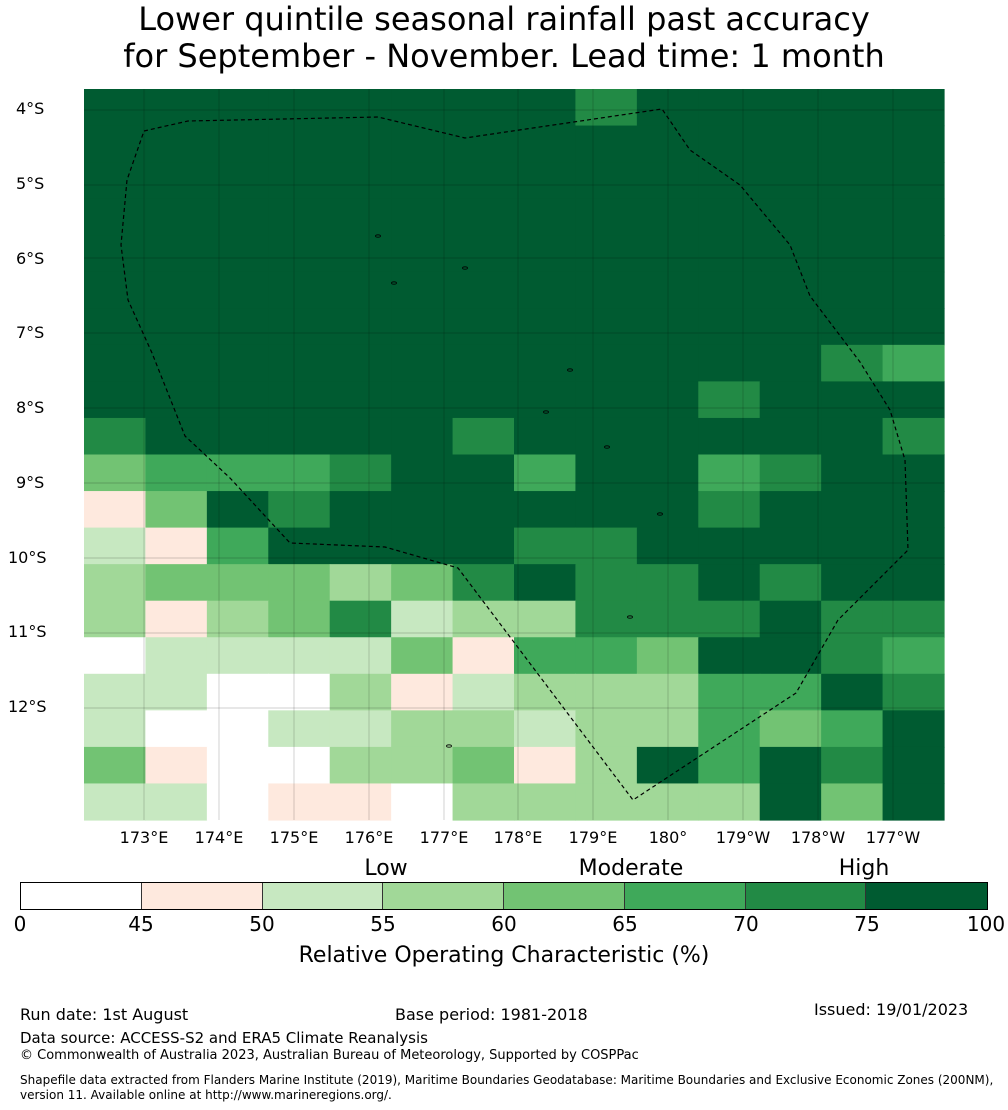 The width and height of the screenshot is (1008, 1110). I want to click on category-high: High, so click(864, 868).